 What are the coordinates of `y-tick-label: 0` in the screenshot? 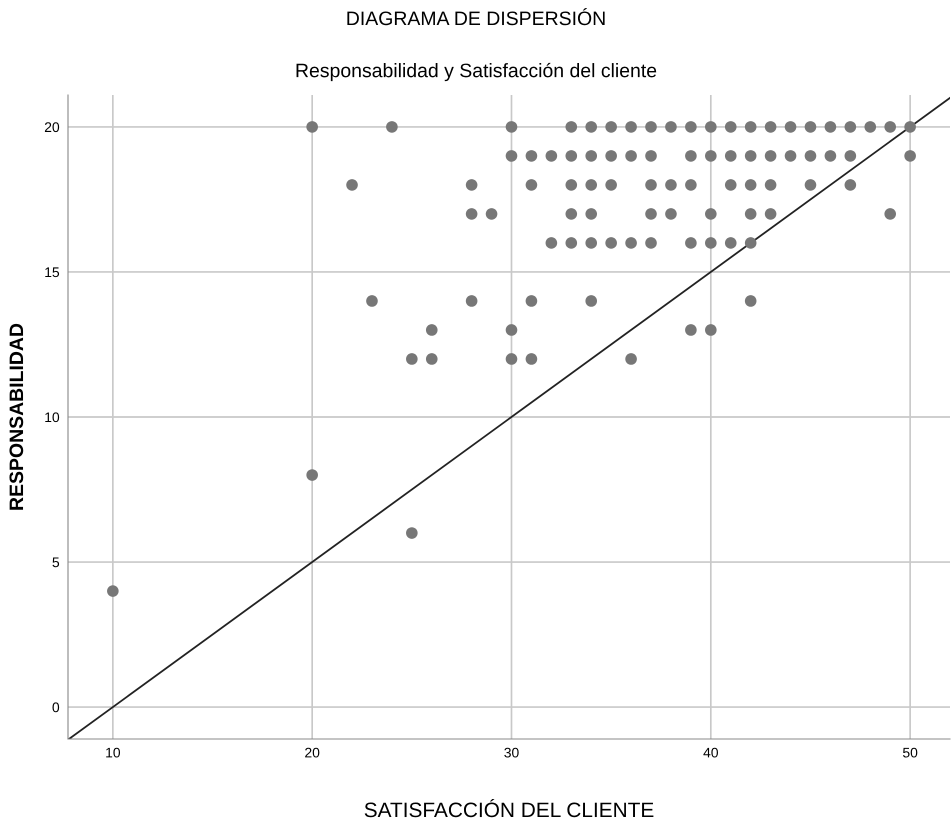 It's located at (56, 707).